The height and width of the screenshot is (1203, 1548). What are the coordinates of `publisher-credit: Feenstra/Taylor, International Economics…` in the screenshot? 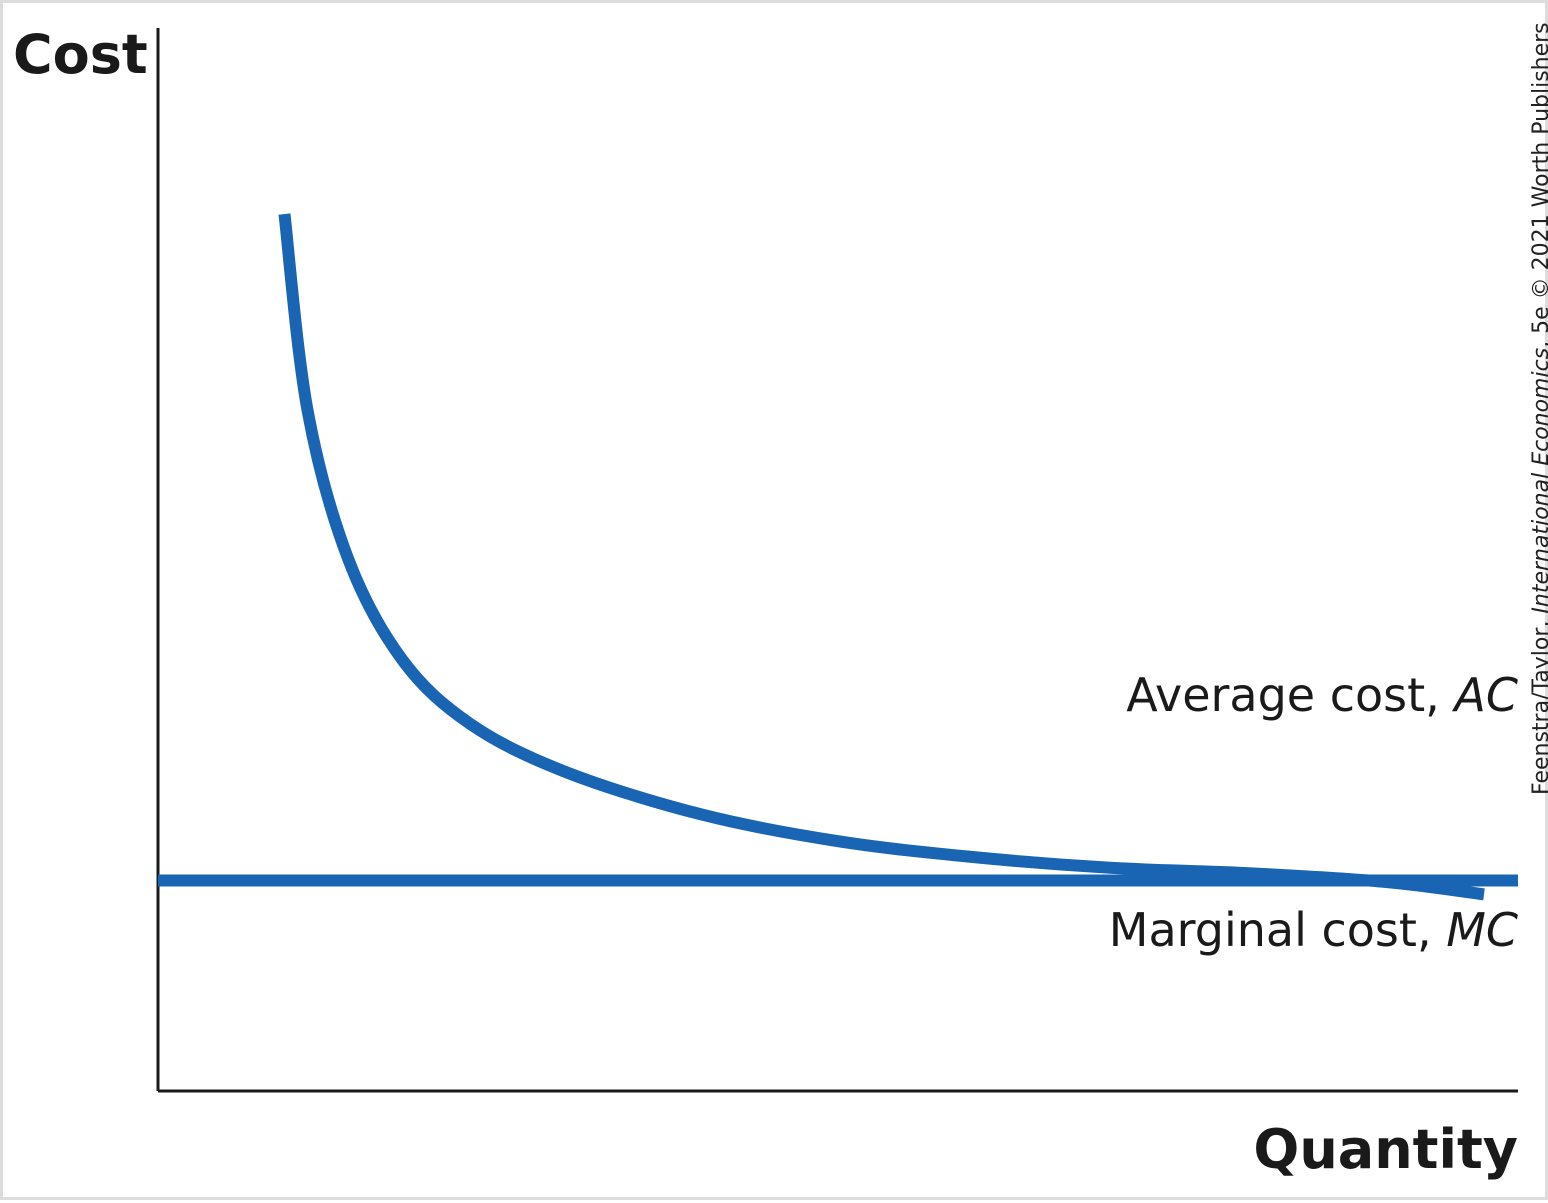 It's located at (1538, 408).